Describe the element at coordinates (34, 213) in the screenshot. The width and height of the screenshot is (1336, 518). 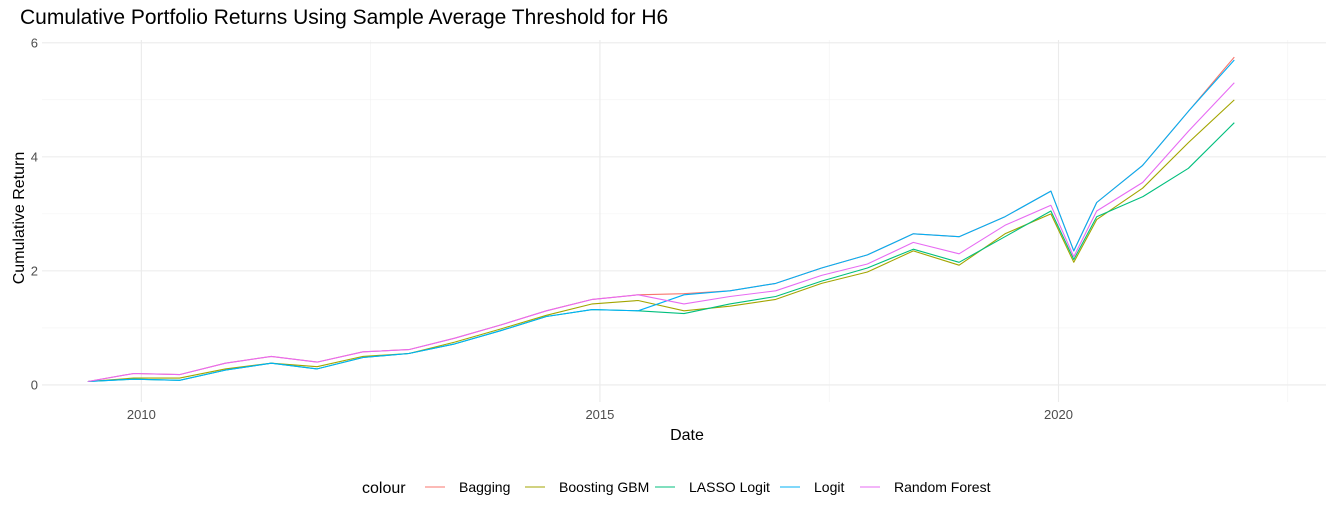
I see `y-tick-labels: 0 2 4 6` at that location.